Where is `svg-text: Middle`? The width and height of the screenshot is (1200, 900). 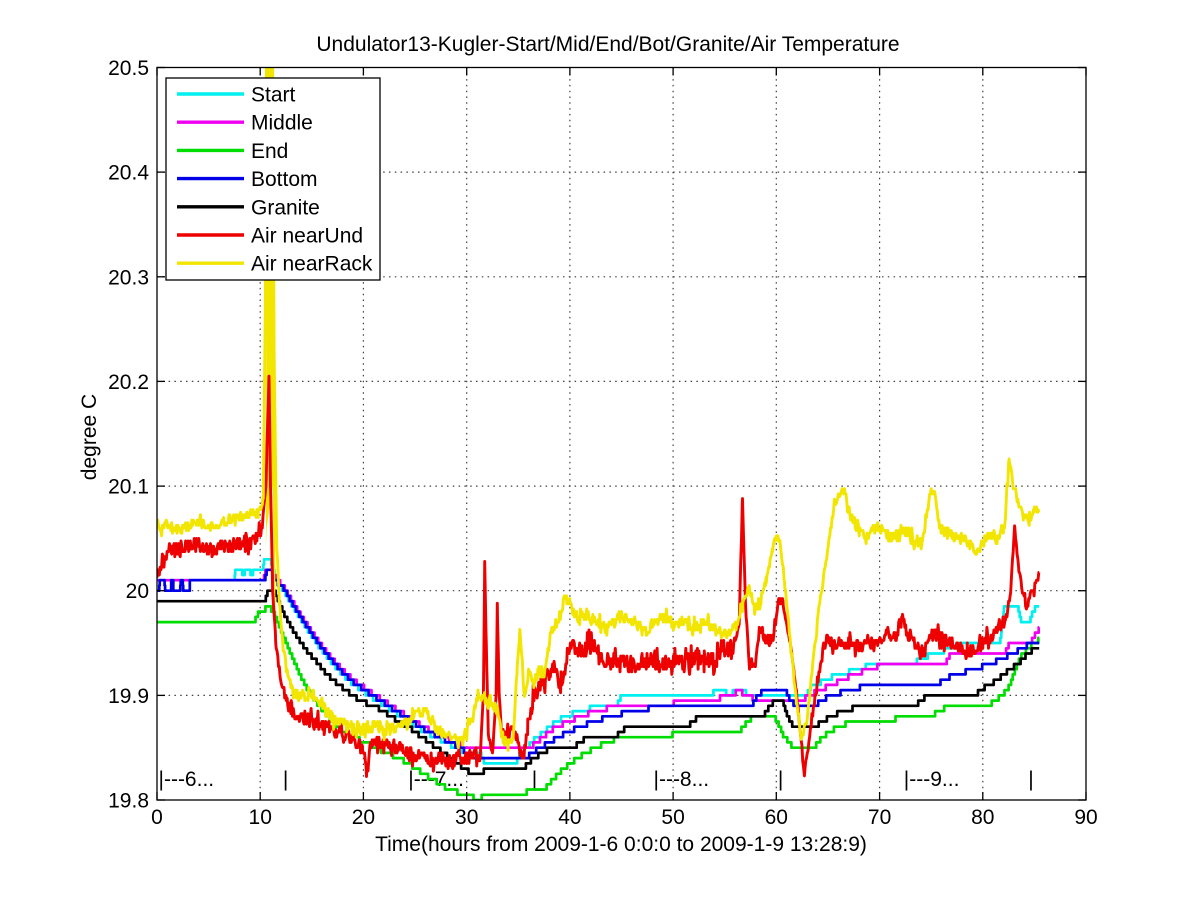
svg-text: Middle is located at coordinates (282, 123).